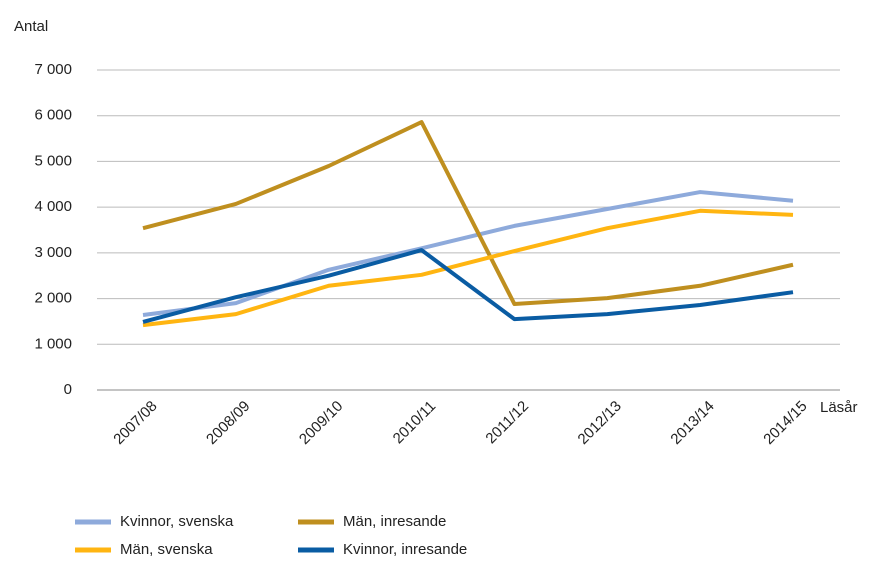 This screenshot has width=871, height=567. What do you see at coordinates (53, 115) in the screenshot?
I see `y-tick-label: 6 000` at bounding box center [53, 115].